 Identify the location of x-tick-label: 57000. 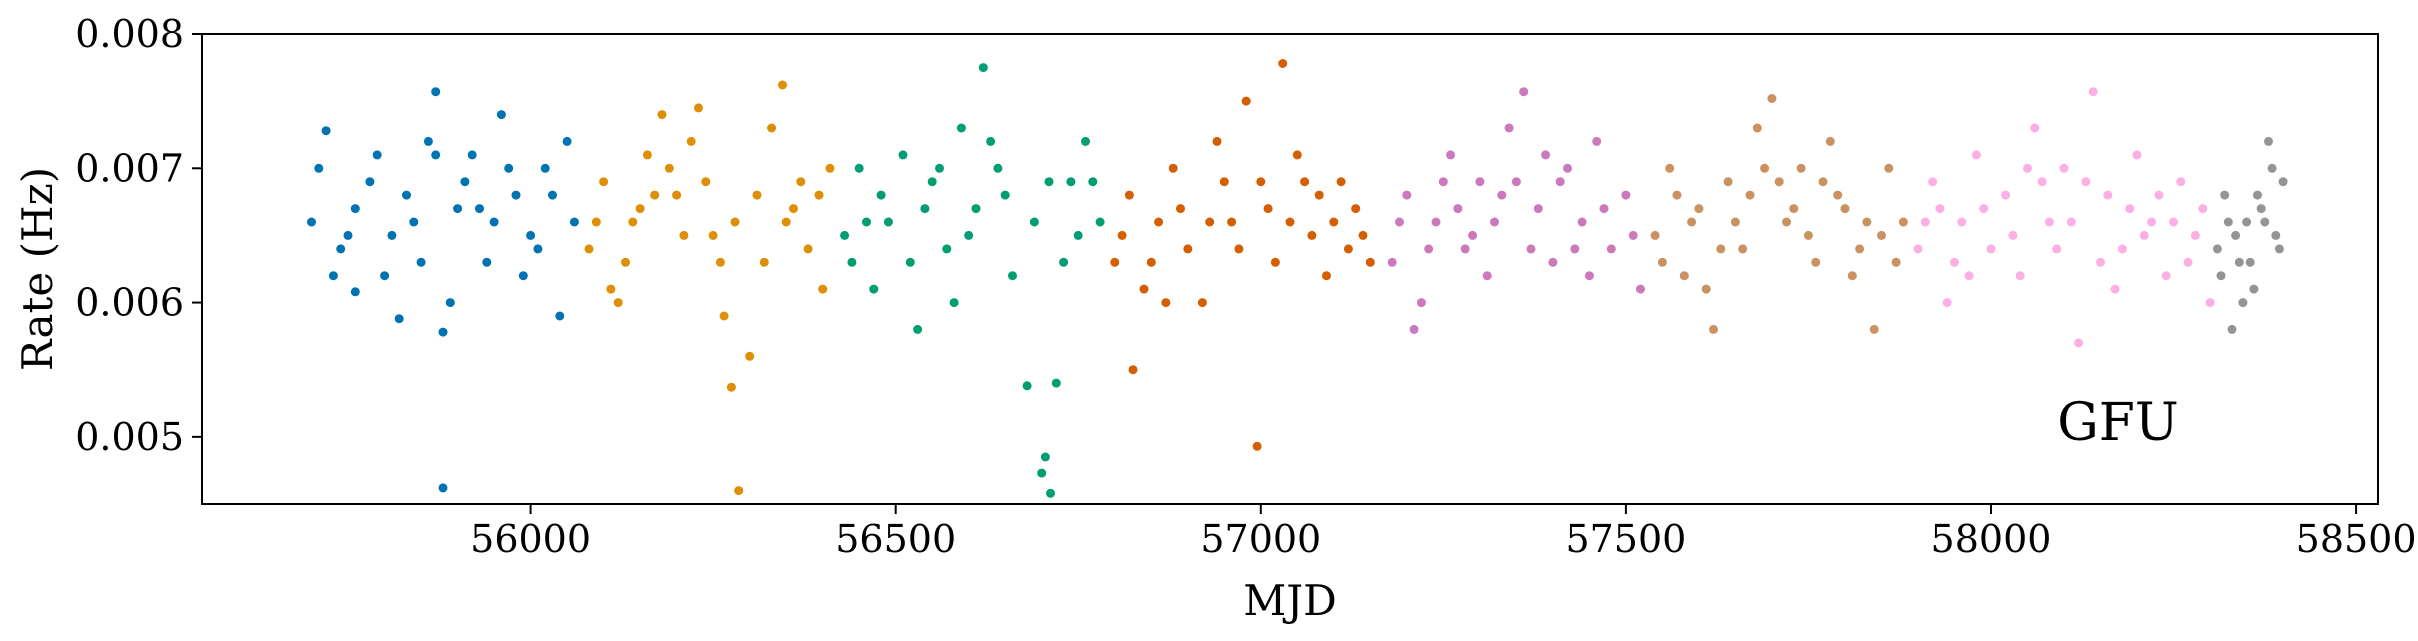
(1260, 539).